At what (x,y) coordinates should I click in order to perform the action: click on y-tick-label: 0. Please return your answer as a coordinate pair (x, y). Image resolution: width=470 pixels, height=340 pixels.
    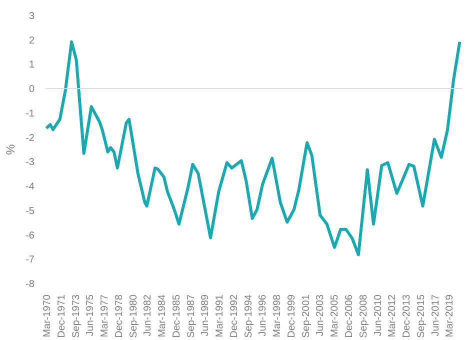
    Looking at the image, I should click on (31, 90).